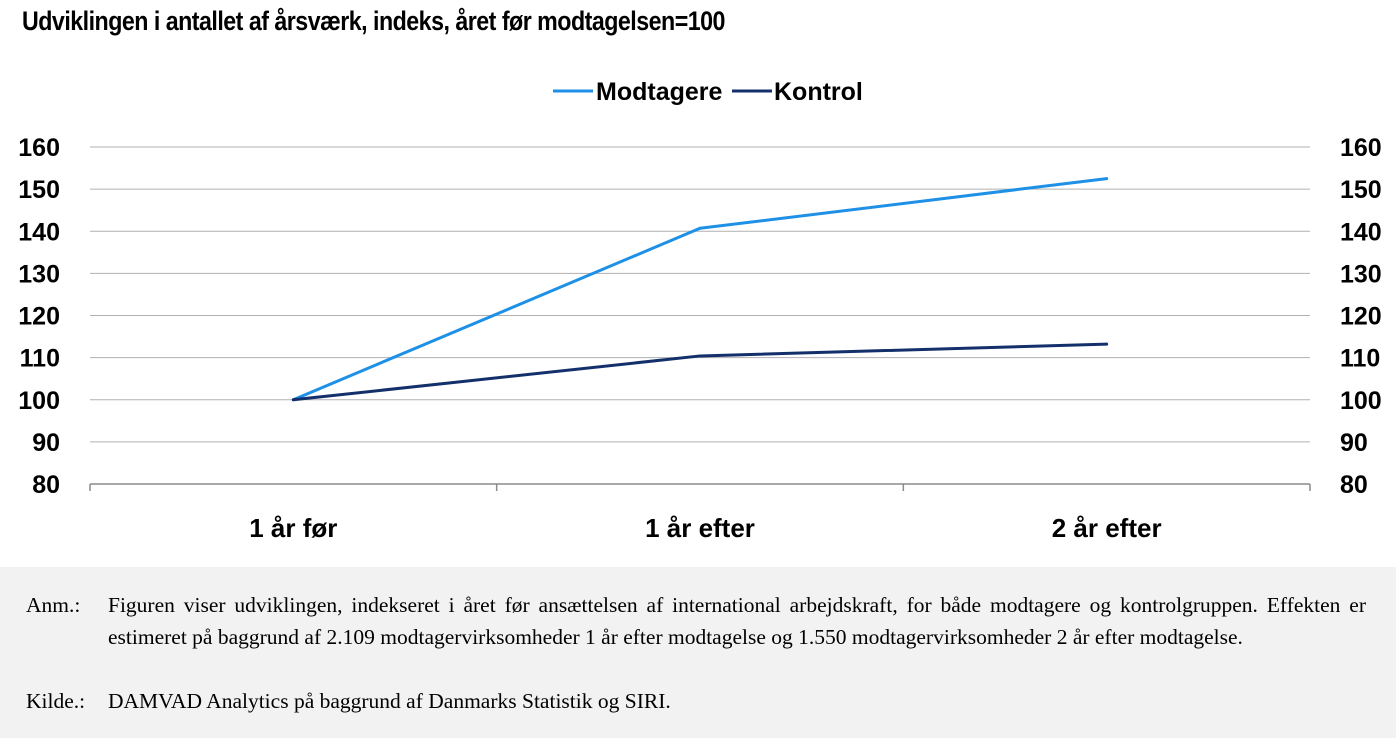 The width and height of the screenshot is (1396, 738). Describe the element at coordinates (53, 605) in the screenshot. I see `note-anm-label: Anm.:` at that location.